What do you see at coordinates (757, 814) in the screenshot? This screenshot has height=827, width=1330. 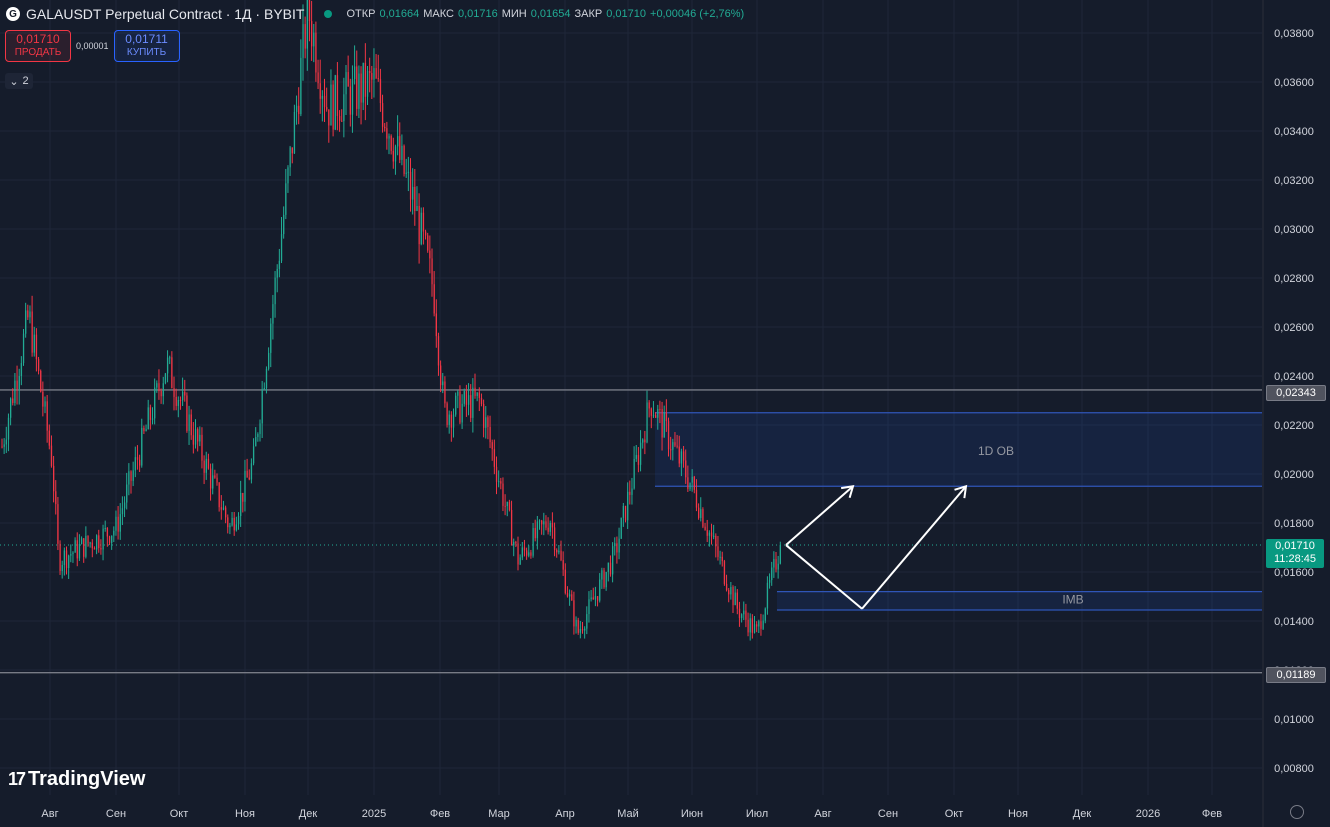 I see `time-tick-label: Июл` at bounding box center [757, 814].